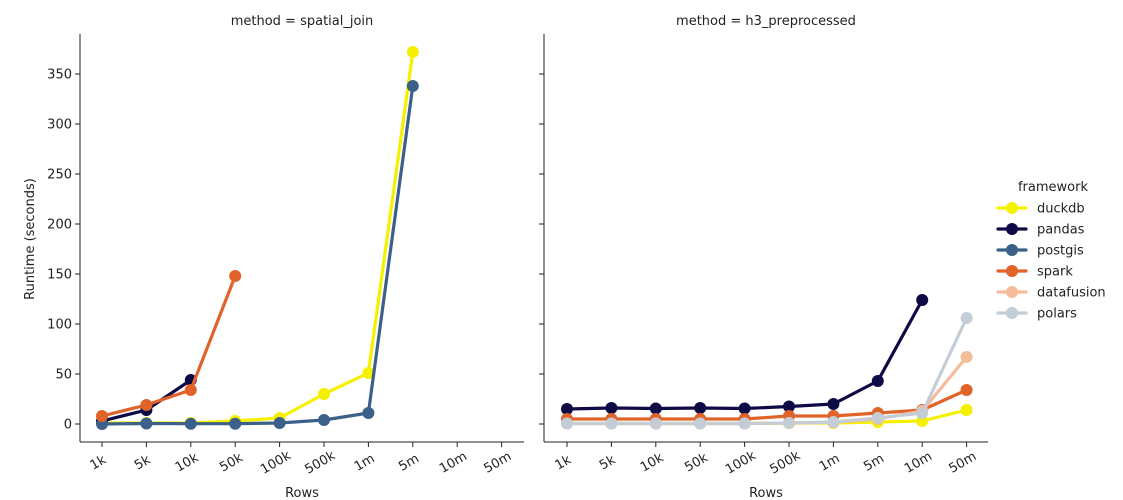 The image size is (1123, 500). What do you see at coordinates (63, 375) in the screenshot?
I see `y-tick-label: 50` at bounding box center [63, 375].